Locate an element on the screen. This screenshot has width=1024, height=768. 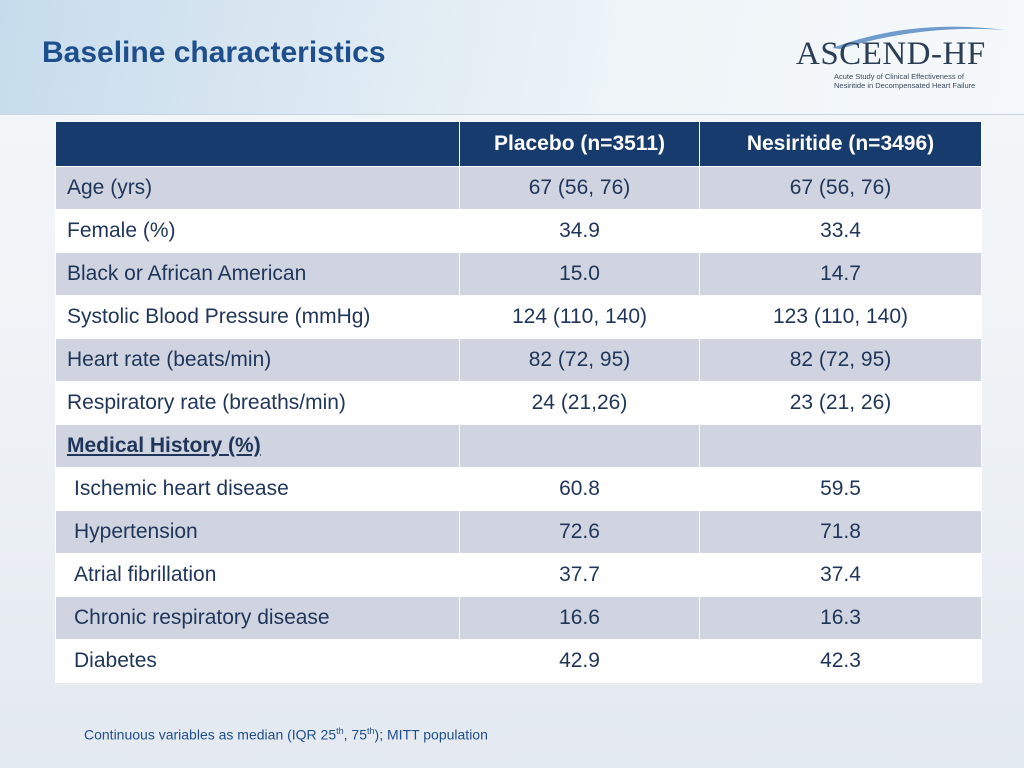
table-row: Diabetes 42.9 42.3 is located at coordinates (518, 661).